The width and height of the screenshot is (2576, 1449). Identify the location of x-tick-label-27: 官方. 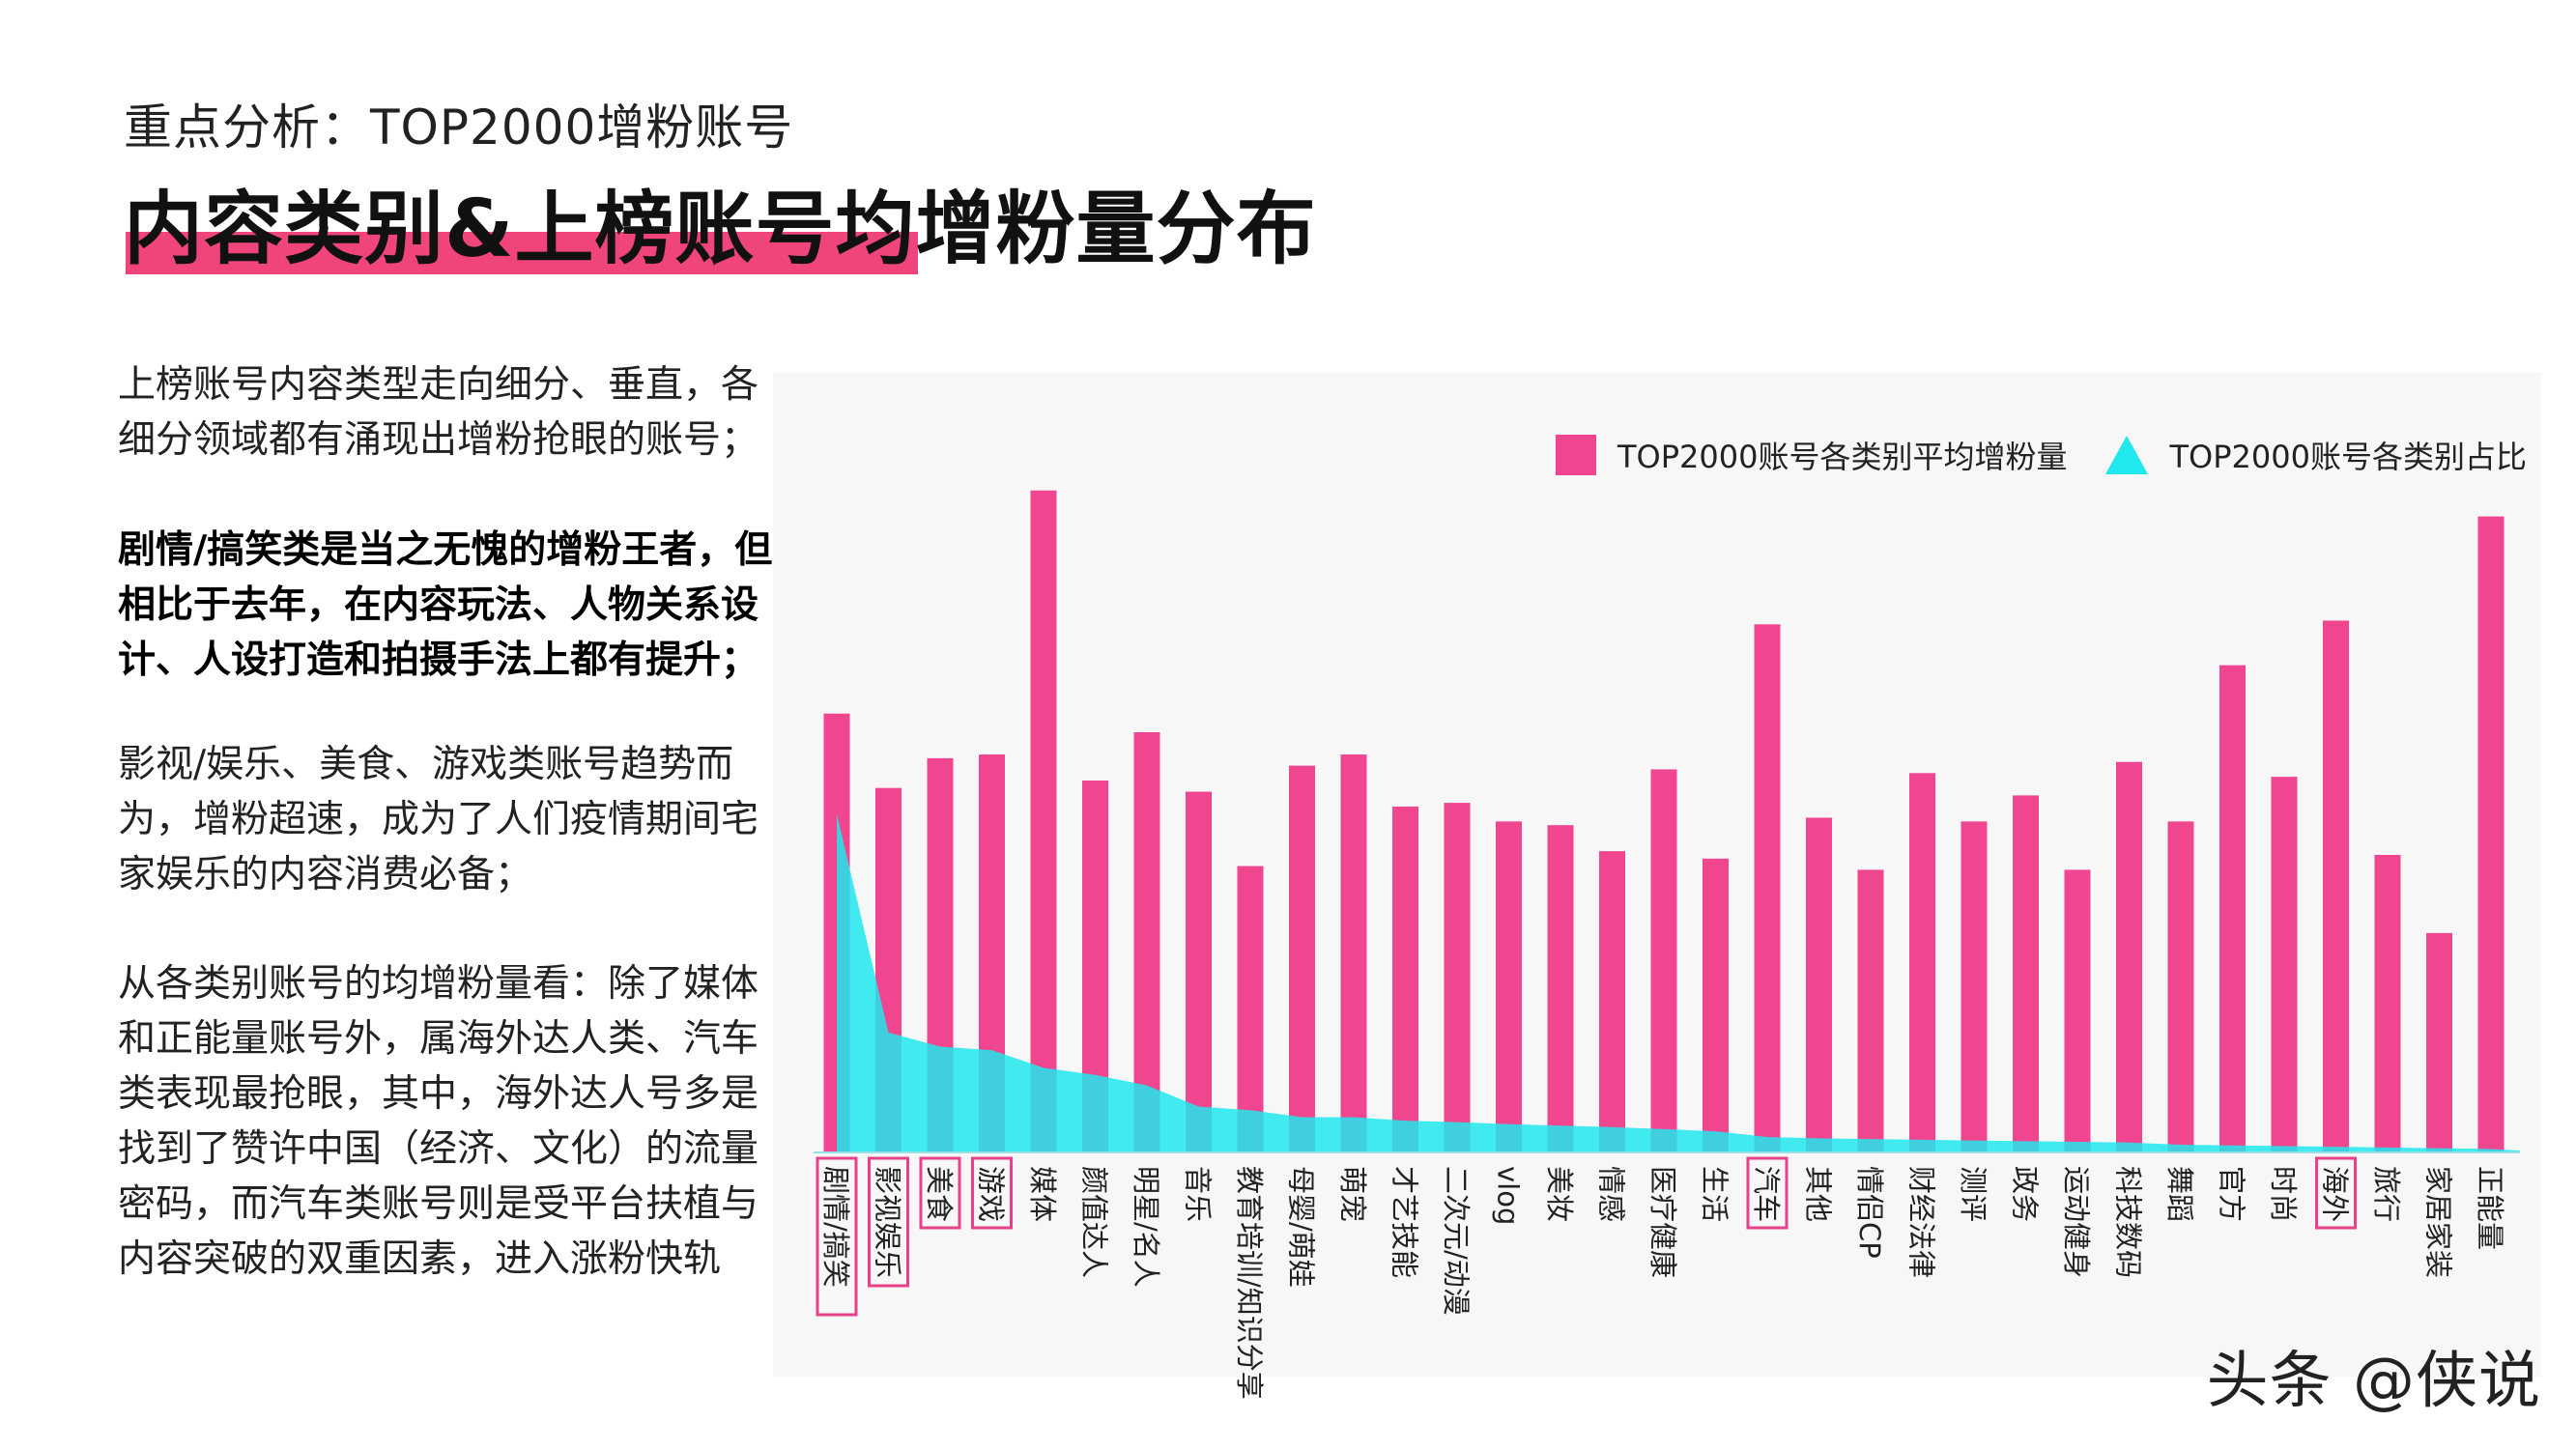
(2232, 1194).